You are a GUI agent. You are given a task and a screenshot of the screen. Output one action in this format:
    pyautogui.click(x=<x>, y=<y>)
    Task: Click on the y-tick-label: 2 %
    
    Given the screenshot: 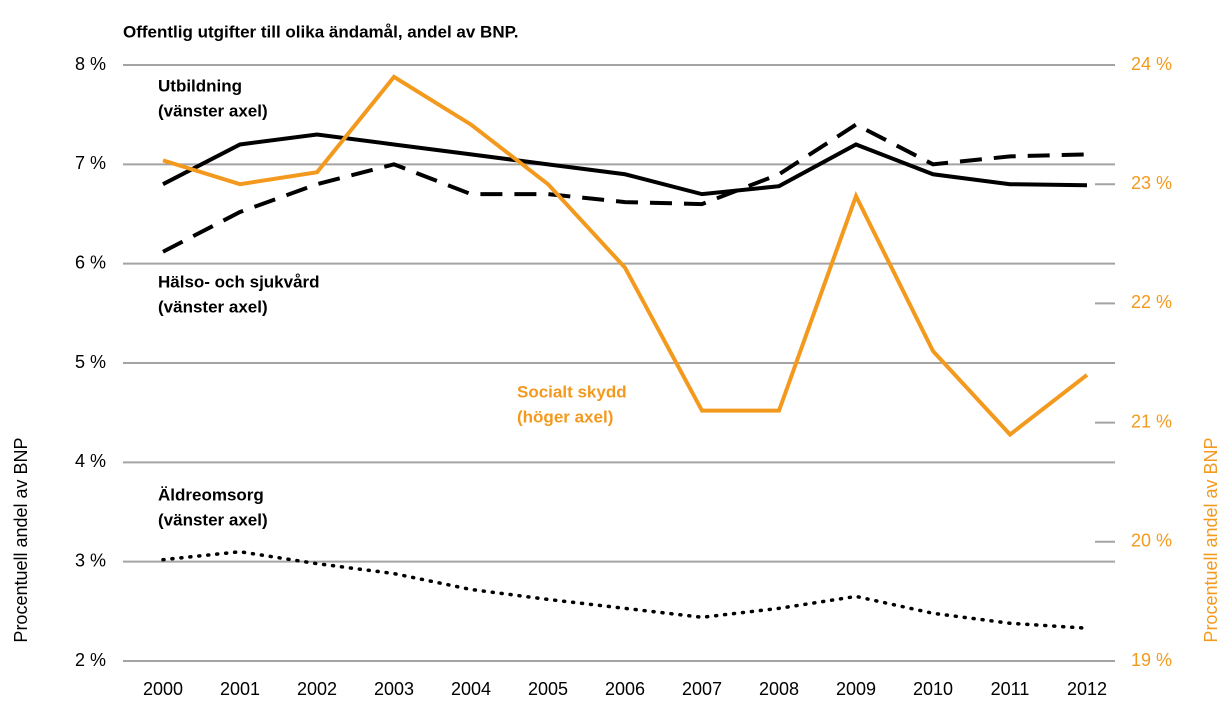 What is the action you would take?
    pyautogui.click(x=90, y=660)
    